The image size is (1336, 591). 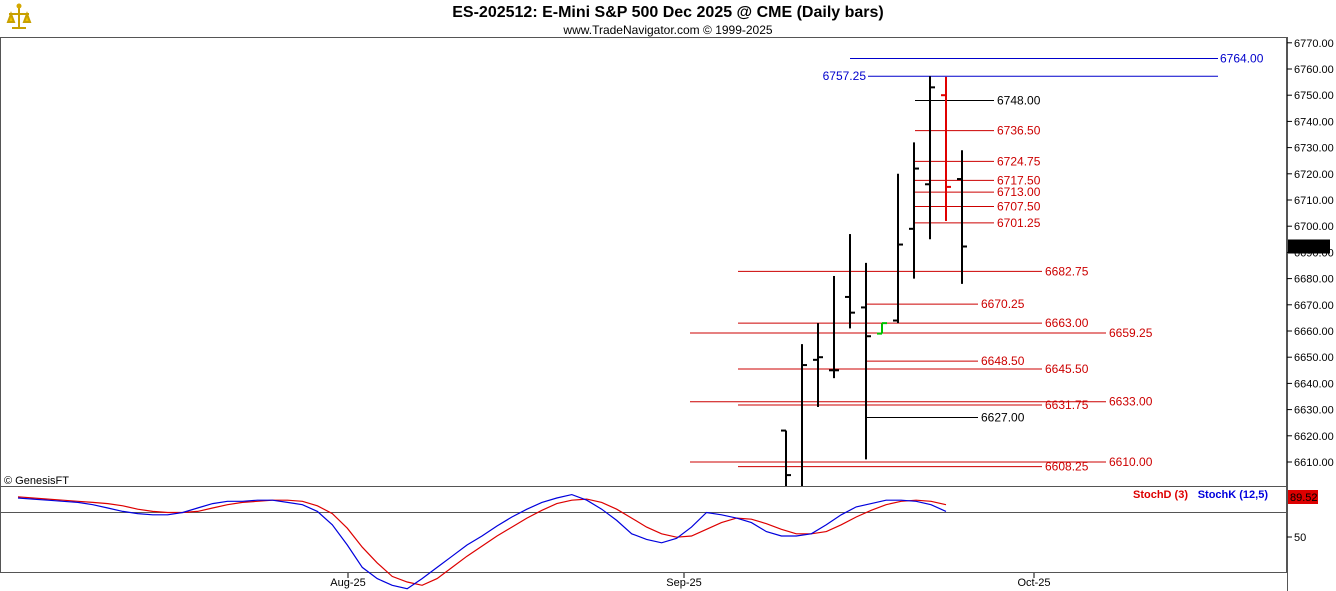 What do you see at coordinates (1314, 332) in the screenshot?
I see `y-tick-label: 6660.00` at bounding box center [1314, 332].